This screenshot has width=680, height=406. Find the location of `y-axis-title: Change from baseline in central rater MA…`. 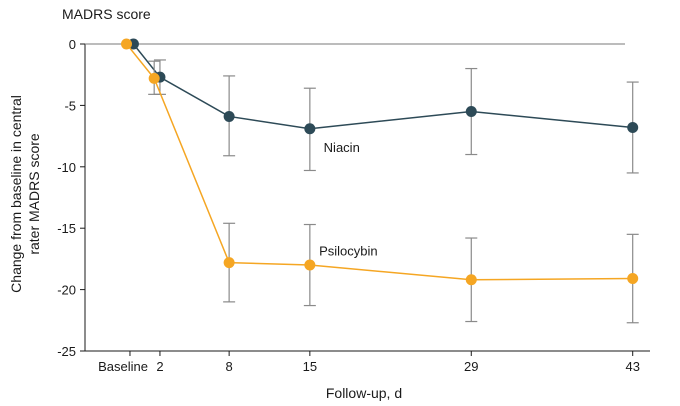

y-axis-title: Change from baseline in central rater MA… is located at coordinates (25, 194).